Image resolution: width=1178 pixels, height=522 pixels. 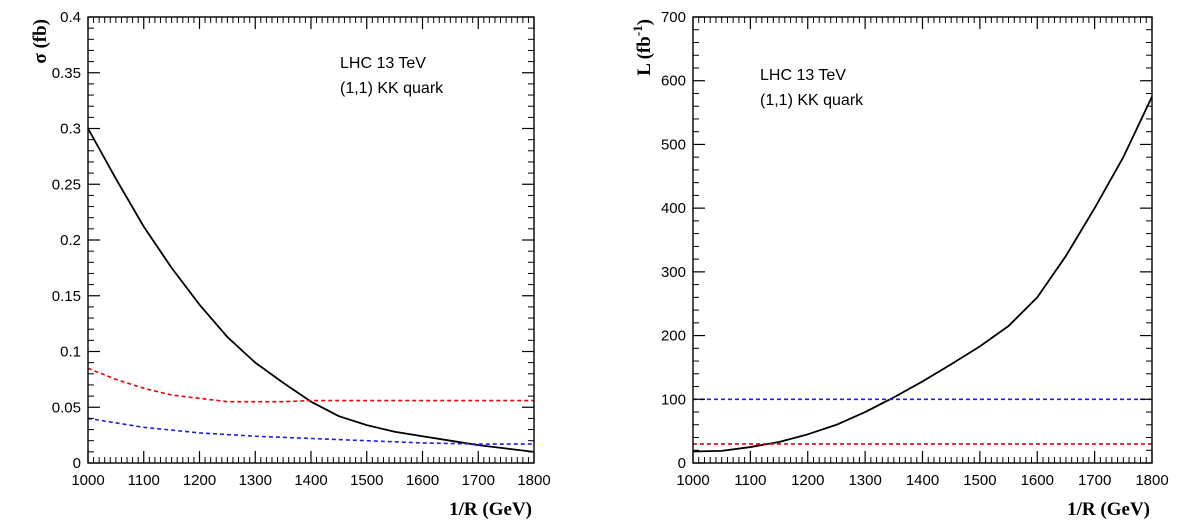 I want to click on y-tick-label: 500, so click(x=673, y=144).